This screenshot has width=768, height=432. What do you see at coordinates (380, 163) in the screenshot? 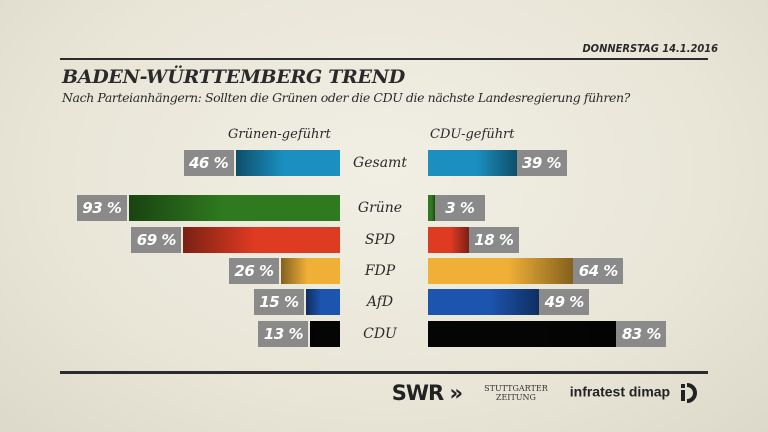
I see `category-label: Gesamt` at bounding box center [380, 163].